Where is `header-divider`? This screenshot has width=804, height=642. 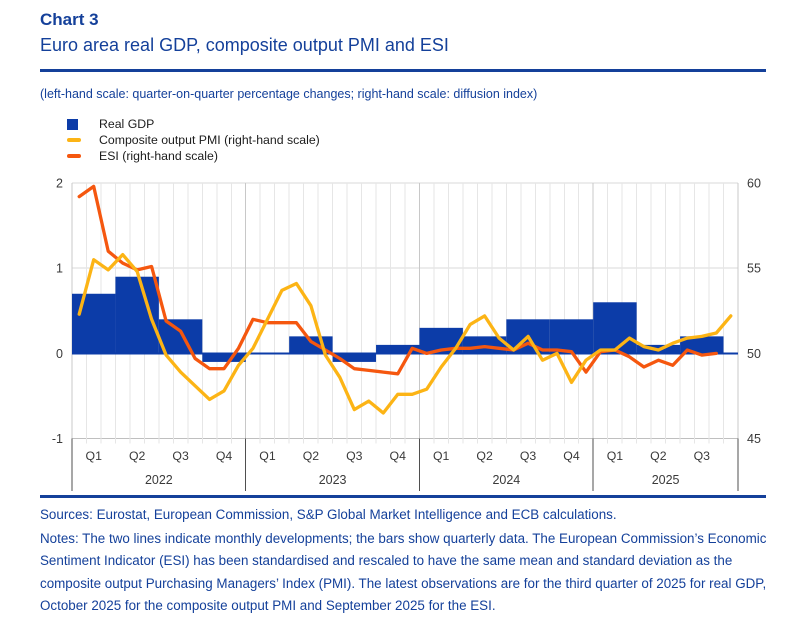 header-divider is located at coordinates (403, 70).